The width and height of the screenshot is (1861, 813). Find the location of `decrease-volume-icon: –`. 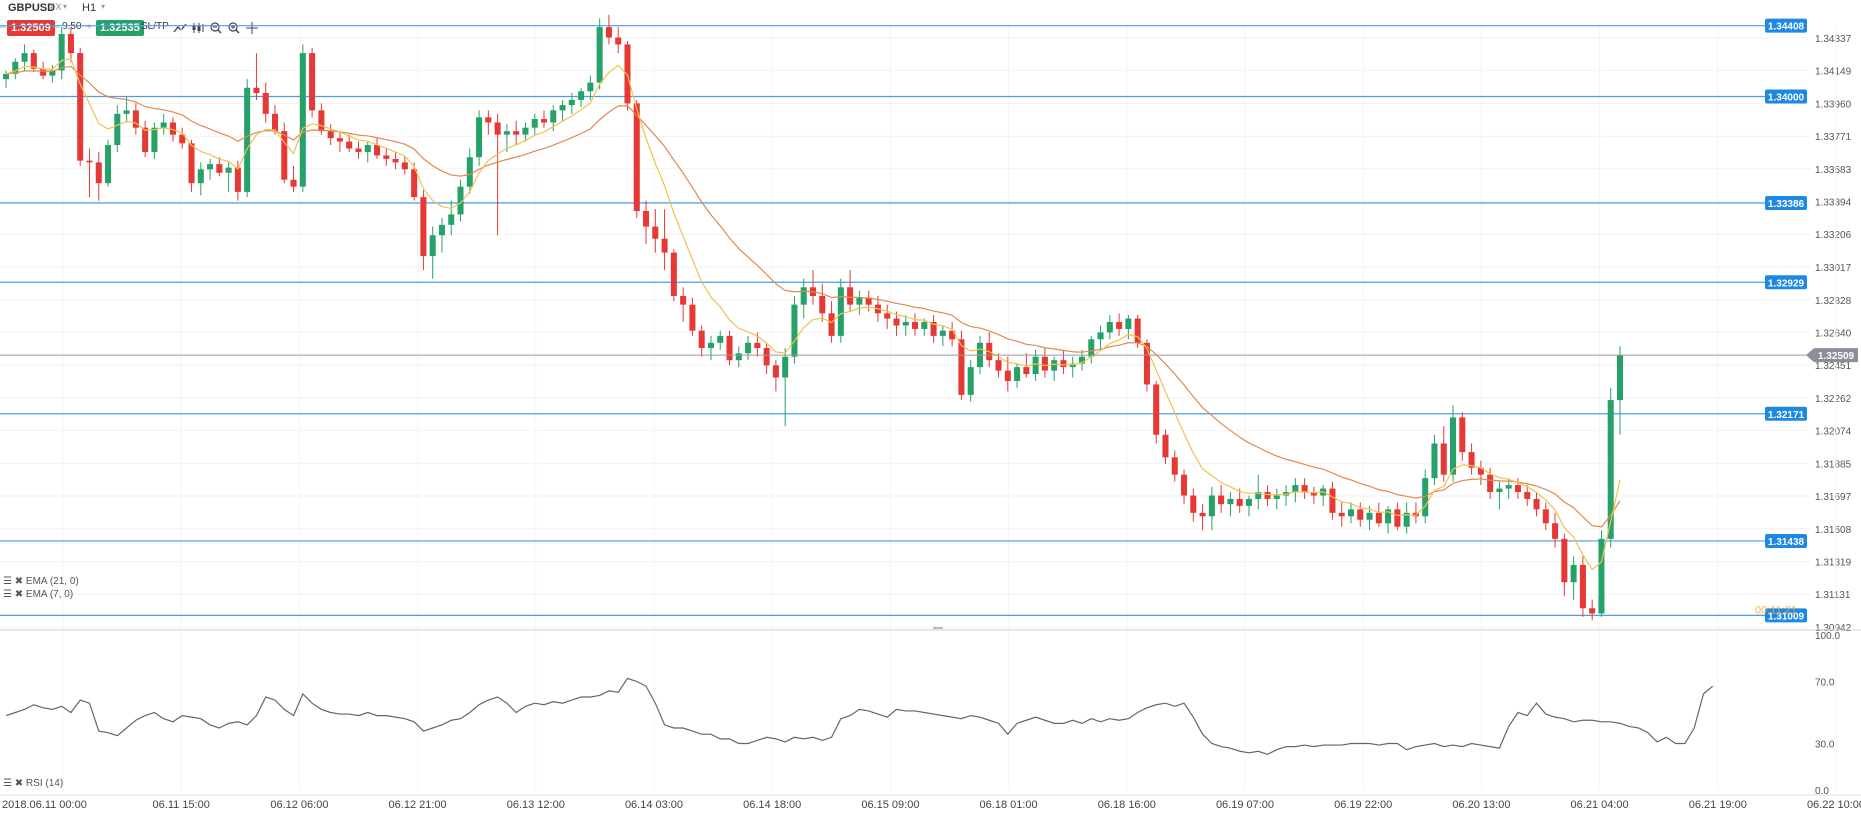

decrease-volume-icon: – is located at coordinates (56, 27).